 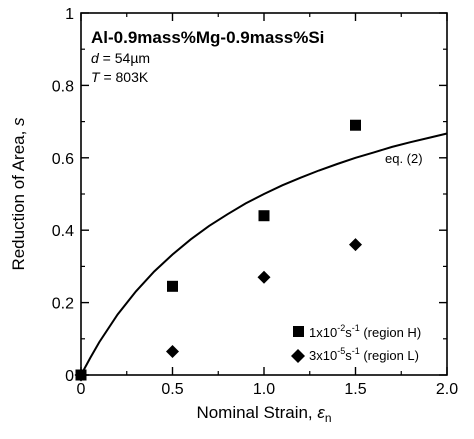 What do you see at coordinates (63, 86) in the screenshot?
I see `y-tick-label: 0.8` at bounding box center [63, 86].